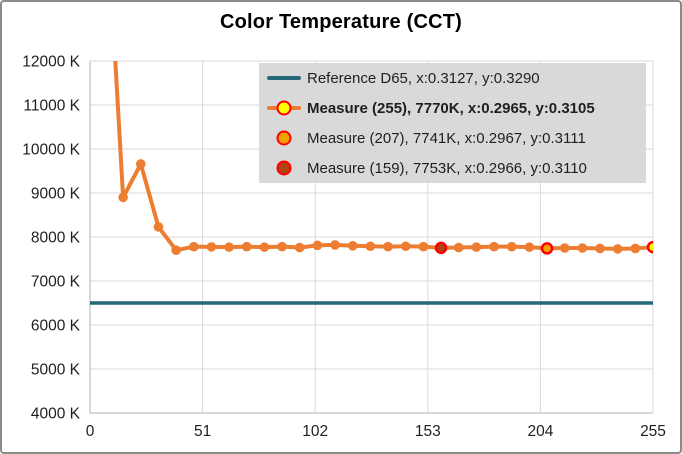  I want to click on y-axis-tick-label: 11000 K, so click(51, 106).